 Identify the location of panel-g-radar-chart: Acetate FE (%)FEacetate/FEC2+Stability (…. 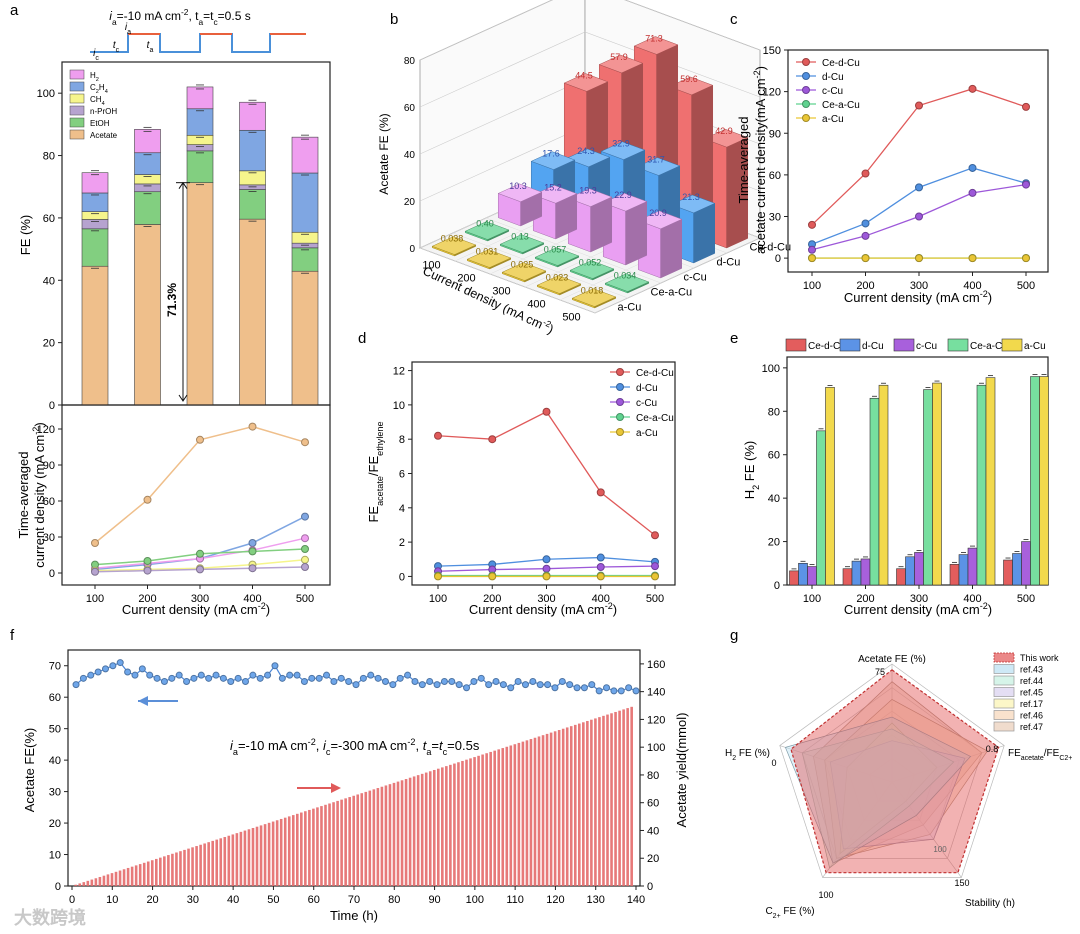
(898, 786).